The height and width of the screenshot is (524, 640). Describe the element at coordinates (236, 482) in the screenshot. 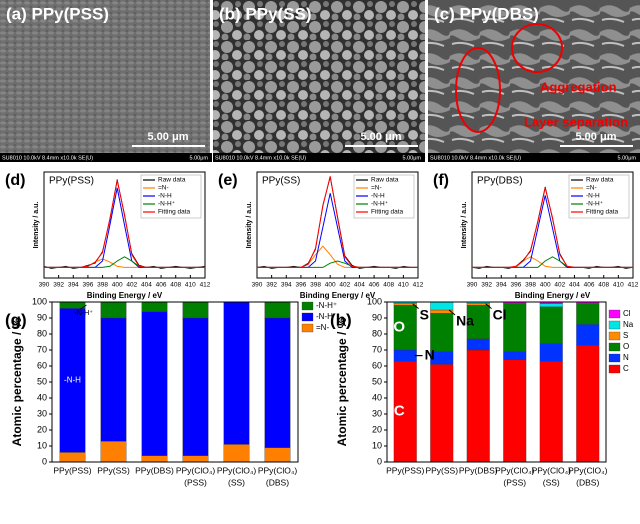

I see `x-tick-label: (SS)` at that location.